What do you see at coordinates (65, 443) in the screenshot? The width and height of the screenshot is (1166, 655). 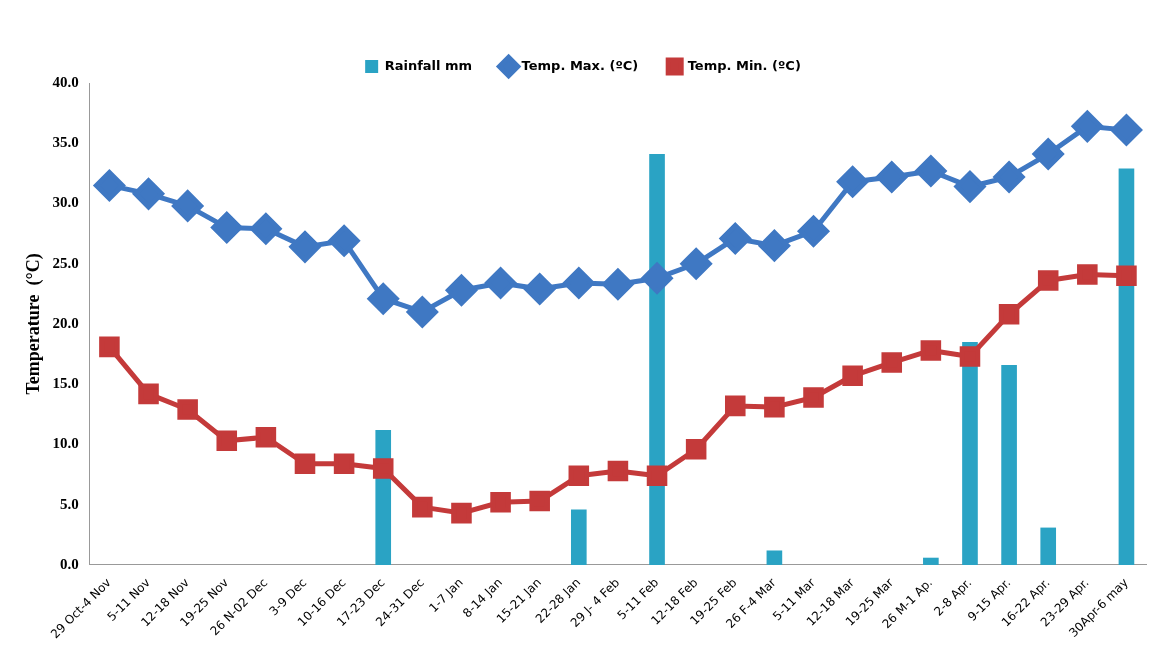 I see `y-tick-label: 10.0` at bounding box center [65, 443].